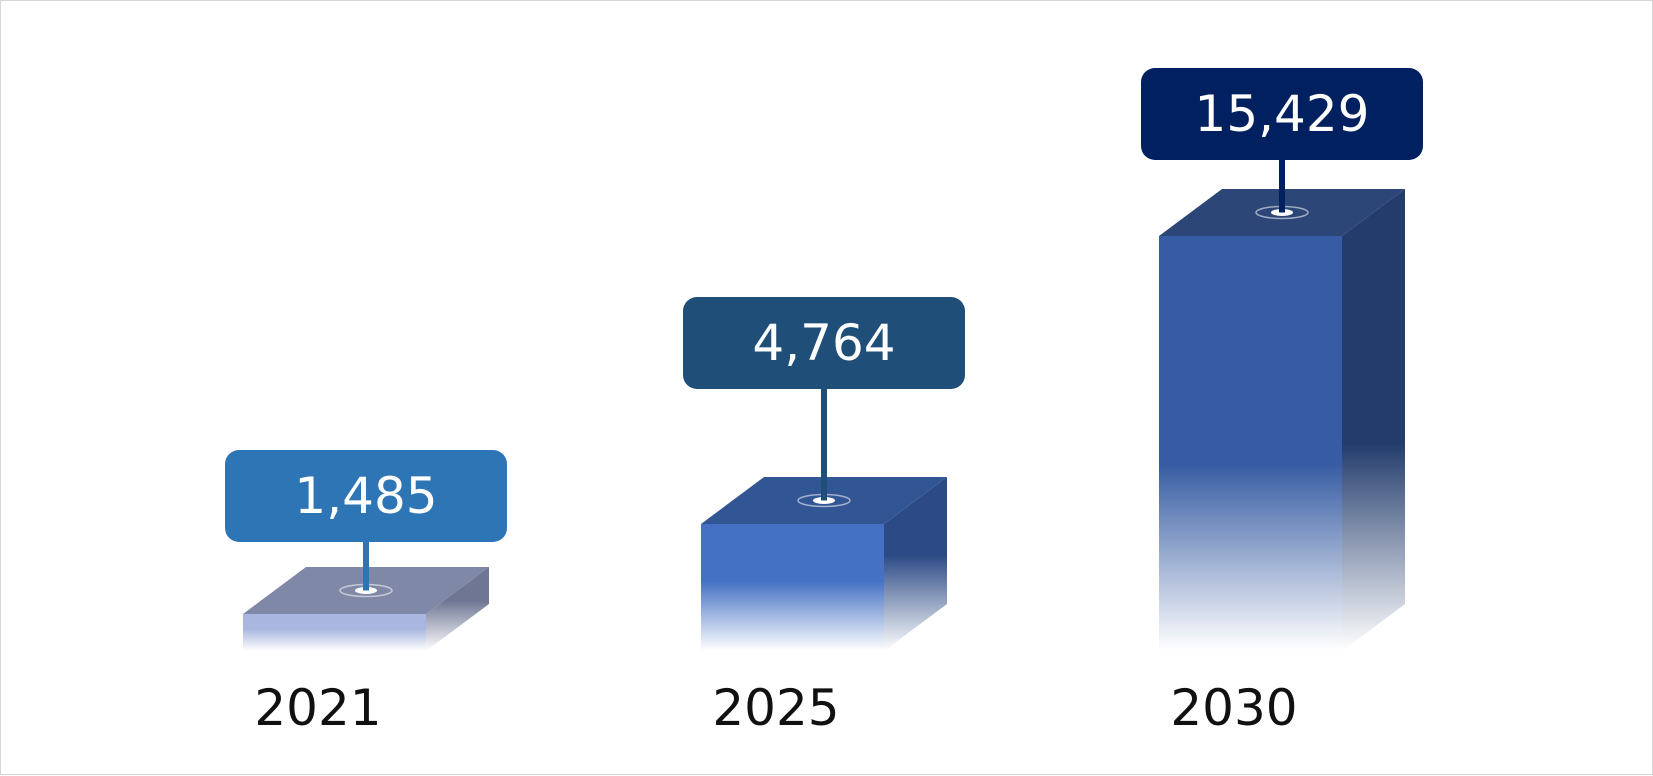 The width and height of the screenshot is (1653, 776). Describe the element at coordinates (366, 550) in the screenshot. I see `bar-2021: 1,485` at that location.